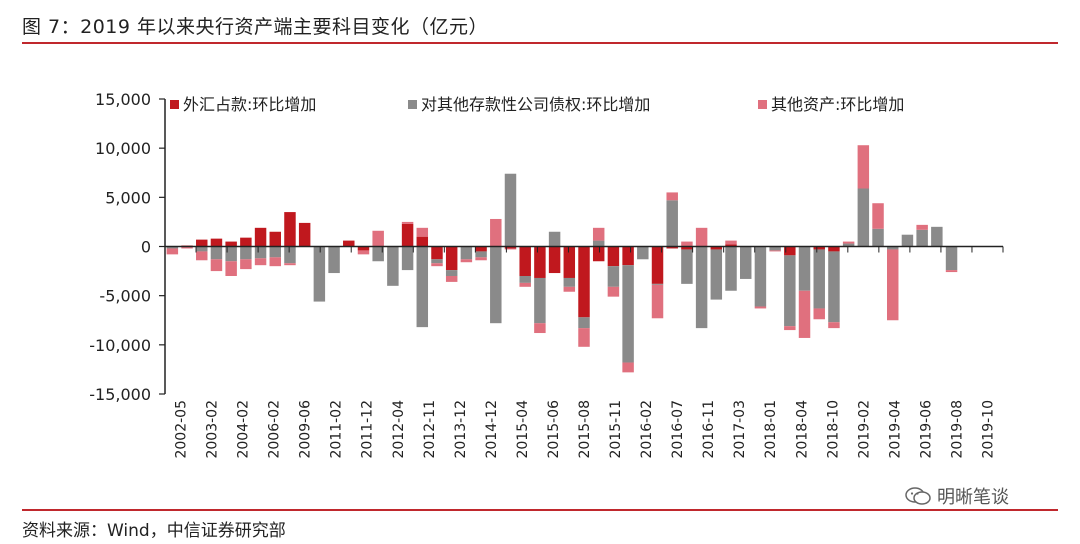  I want to click on x-tick-label: 2015-04, so click(523, 429).